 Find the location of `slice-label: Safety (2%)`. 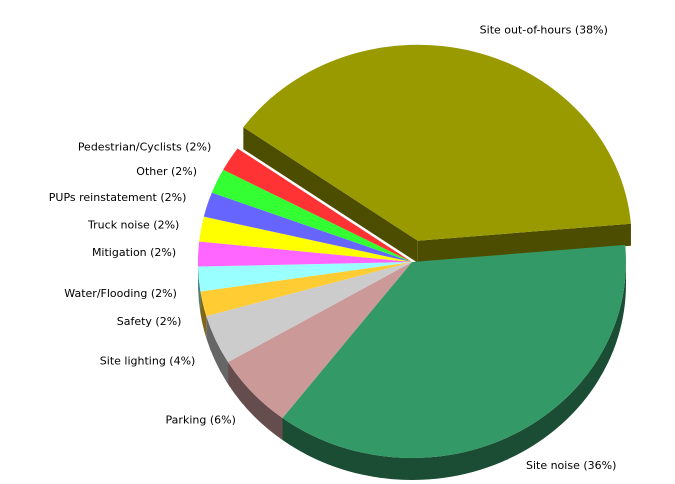

slice-label: Safety (2%) is located at coordinates (149, 321).